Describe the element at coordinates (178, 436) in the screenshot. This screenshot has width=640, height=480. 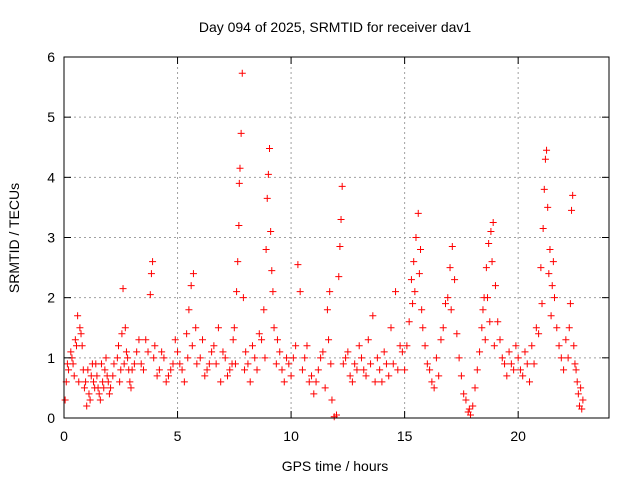
I see `x-tick-label: 5` at that location.